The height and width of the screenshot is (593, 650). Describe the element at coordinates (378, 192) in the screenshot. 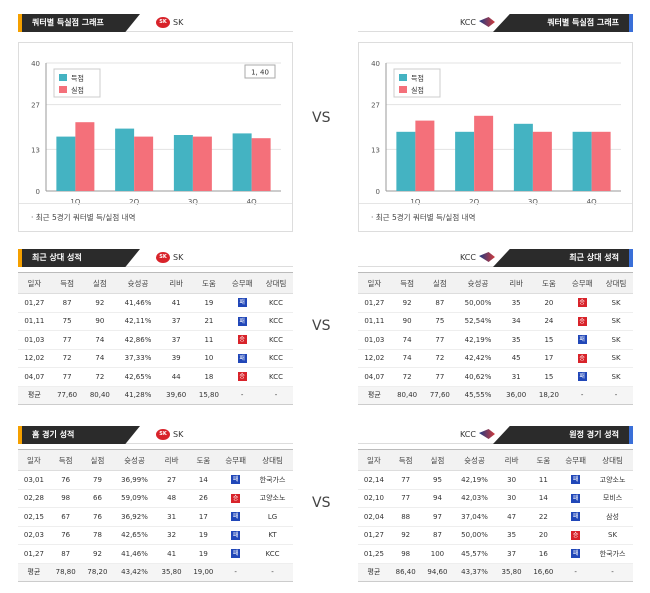

I see `y-tick-label: 0` at that location.